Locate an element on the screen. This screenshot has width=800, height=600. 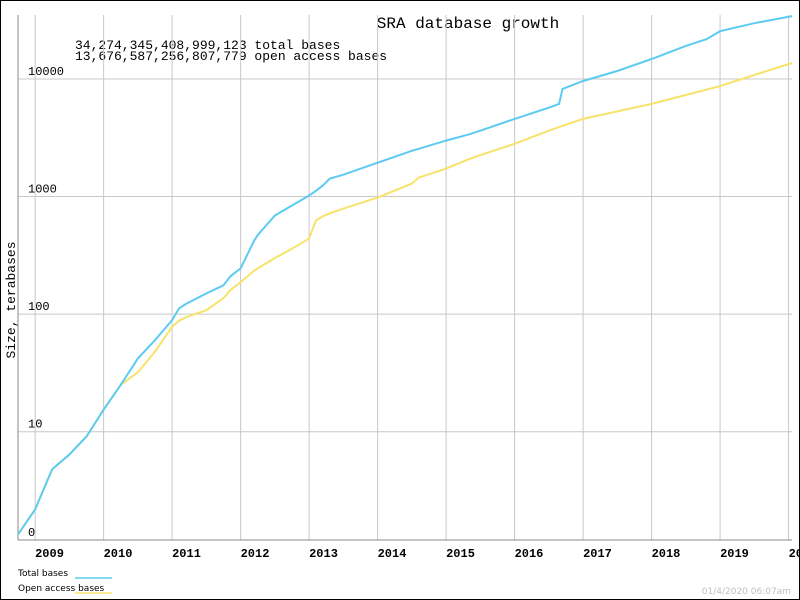
timestamp: 01/4/2020 06:07am is located at coordinates (746, 592).